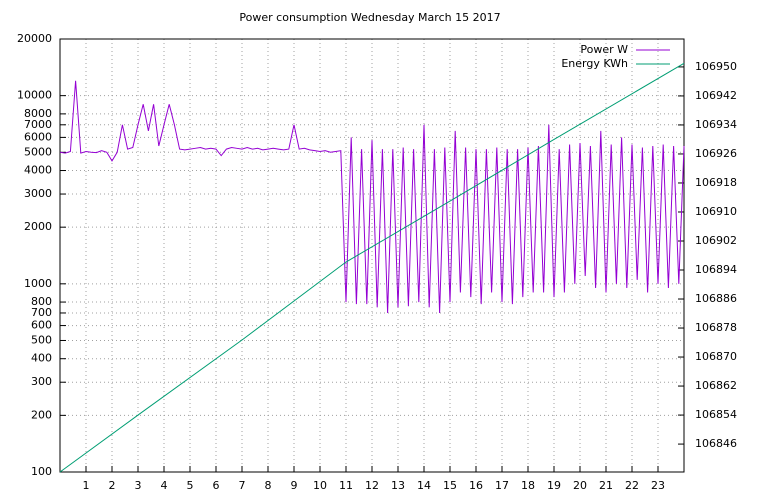 This screenshot has width=768, height=500. Describe the element at coordinates (41, 312) in the screenshot. I see `y-tick-label: 700` at that location.